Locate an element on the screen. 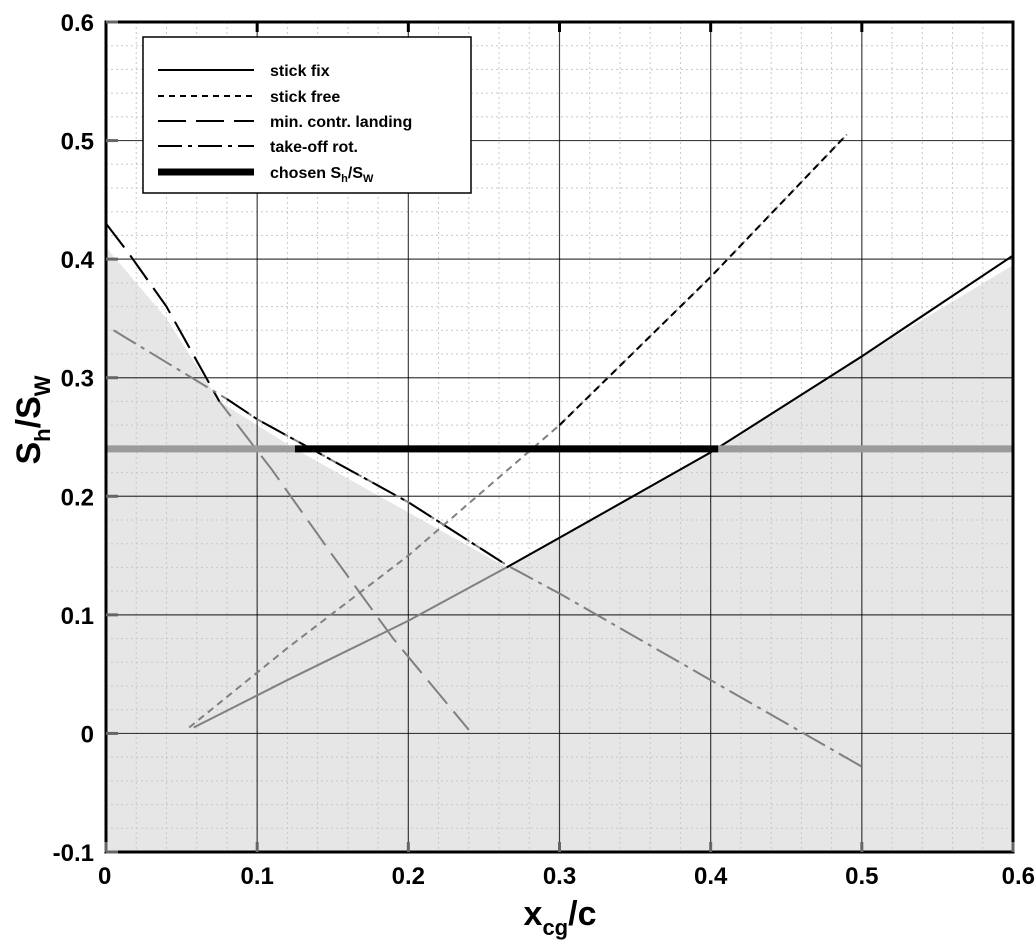 The width and height of the screenshot is (1036, 940). series-line-stick-free is located at coordinates (703, 279).